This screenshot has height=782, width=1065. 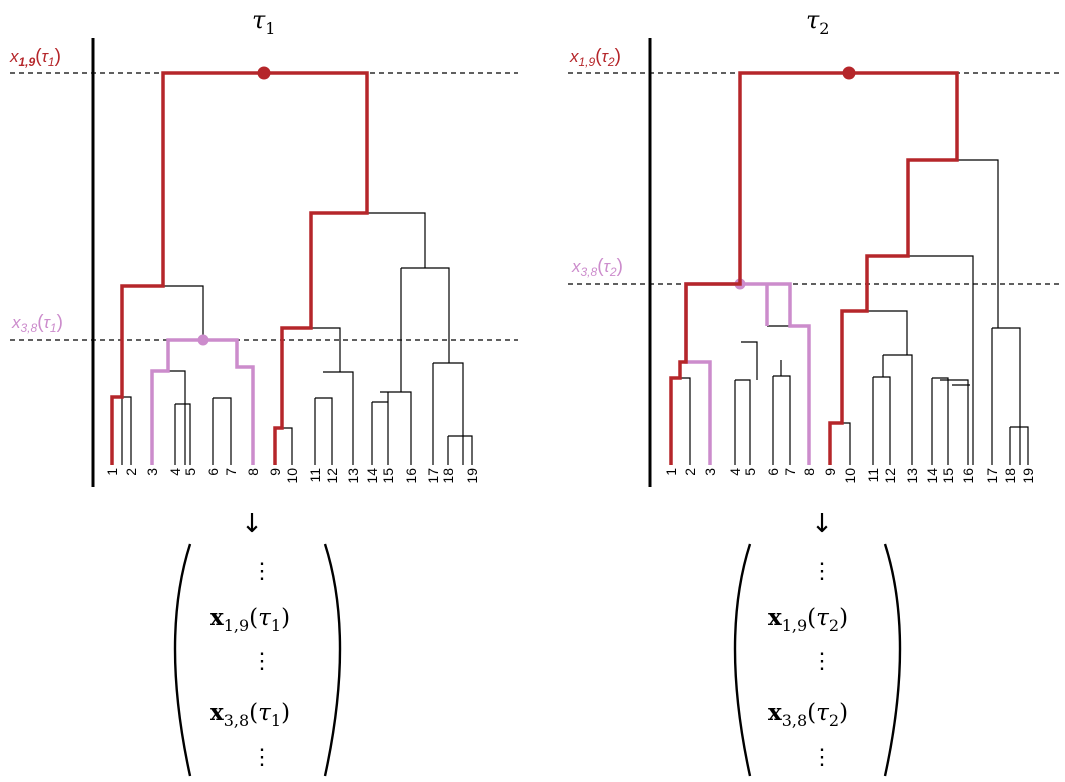 What do you see at coordinates (250, 619) in the screenshot?
I see `vector-row-x19: x1,9(τ1)` at bounding box center [250, 619].